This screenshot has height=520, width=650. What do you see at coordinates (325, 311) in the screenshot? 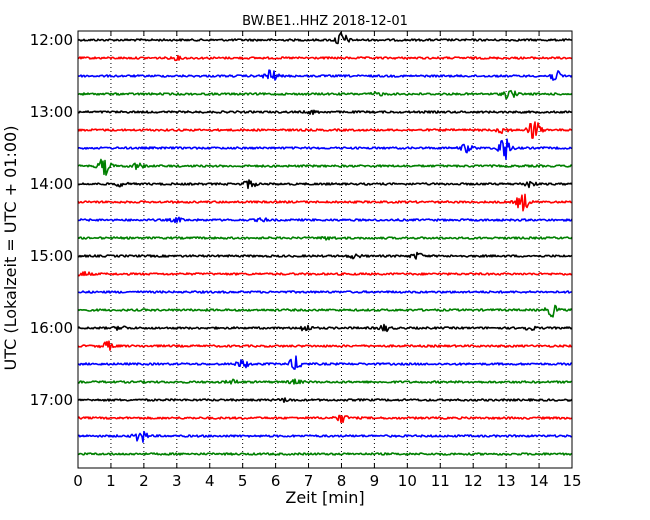
I see `trace-15:45` at bounding box center [325, 311].